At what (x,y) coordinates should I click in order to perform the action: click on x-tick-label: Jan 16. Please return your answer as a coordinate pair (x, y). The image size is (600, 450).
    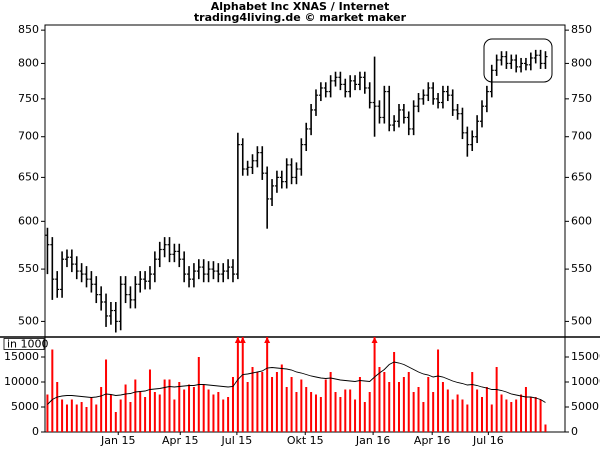
    Looking at the image, I should click on (372, 440).